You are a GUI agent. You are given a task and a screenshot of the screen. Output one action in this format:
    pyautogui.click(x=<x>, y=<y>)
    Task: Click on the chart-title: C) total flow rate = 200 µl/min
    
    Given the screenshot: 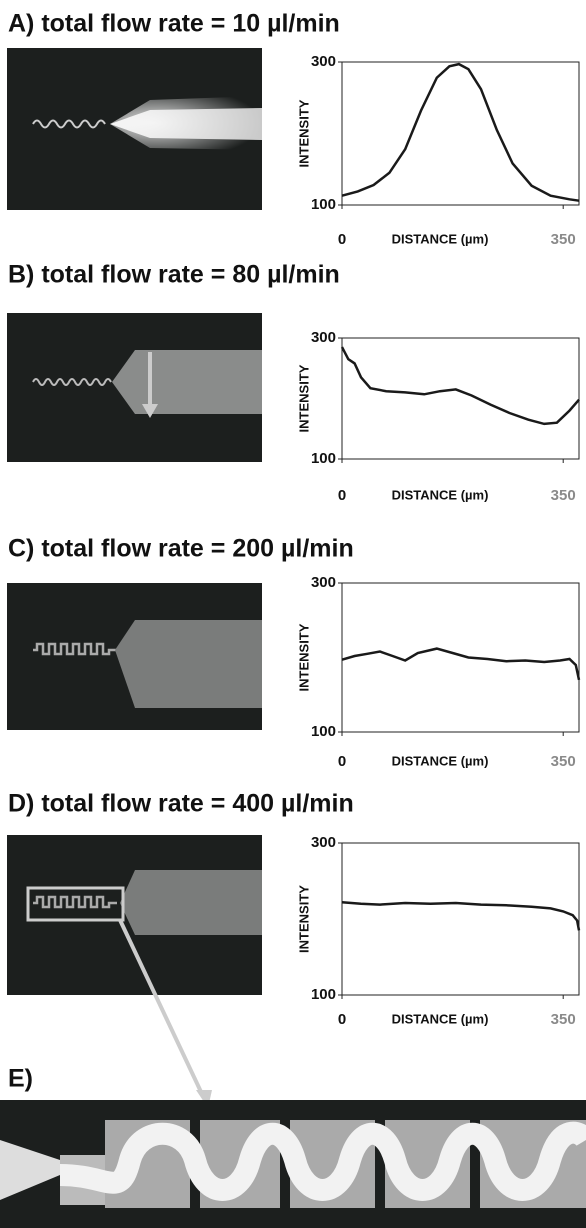 What is the action you would take?
    pyautogui.click(x=181, y=549)
    